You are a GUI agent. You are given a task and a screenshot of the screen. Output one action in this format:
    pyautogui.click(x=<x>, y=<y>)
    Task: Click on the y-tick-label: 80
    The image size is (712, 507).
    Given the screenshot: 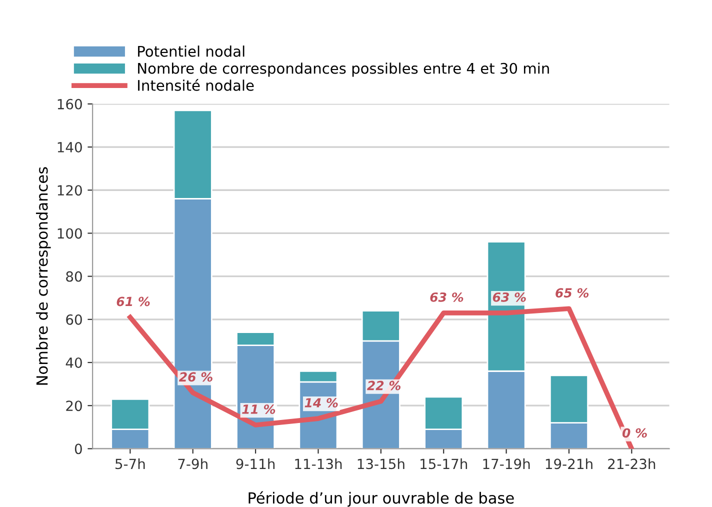 What is the action you would take?
    pyautogui.click(x=74, y=276)
    